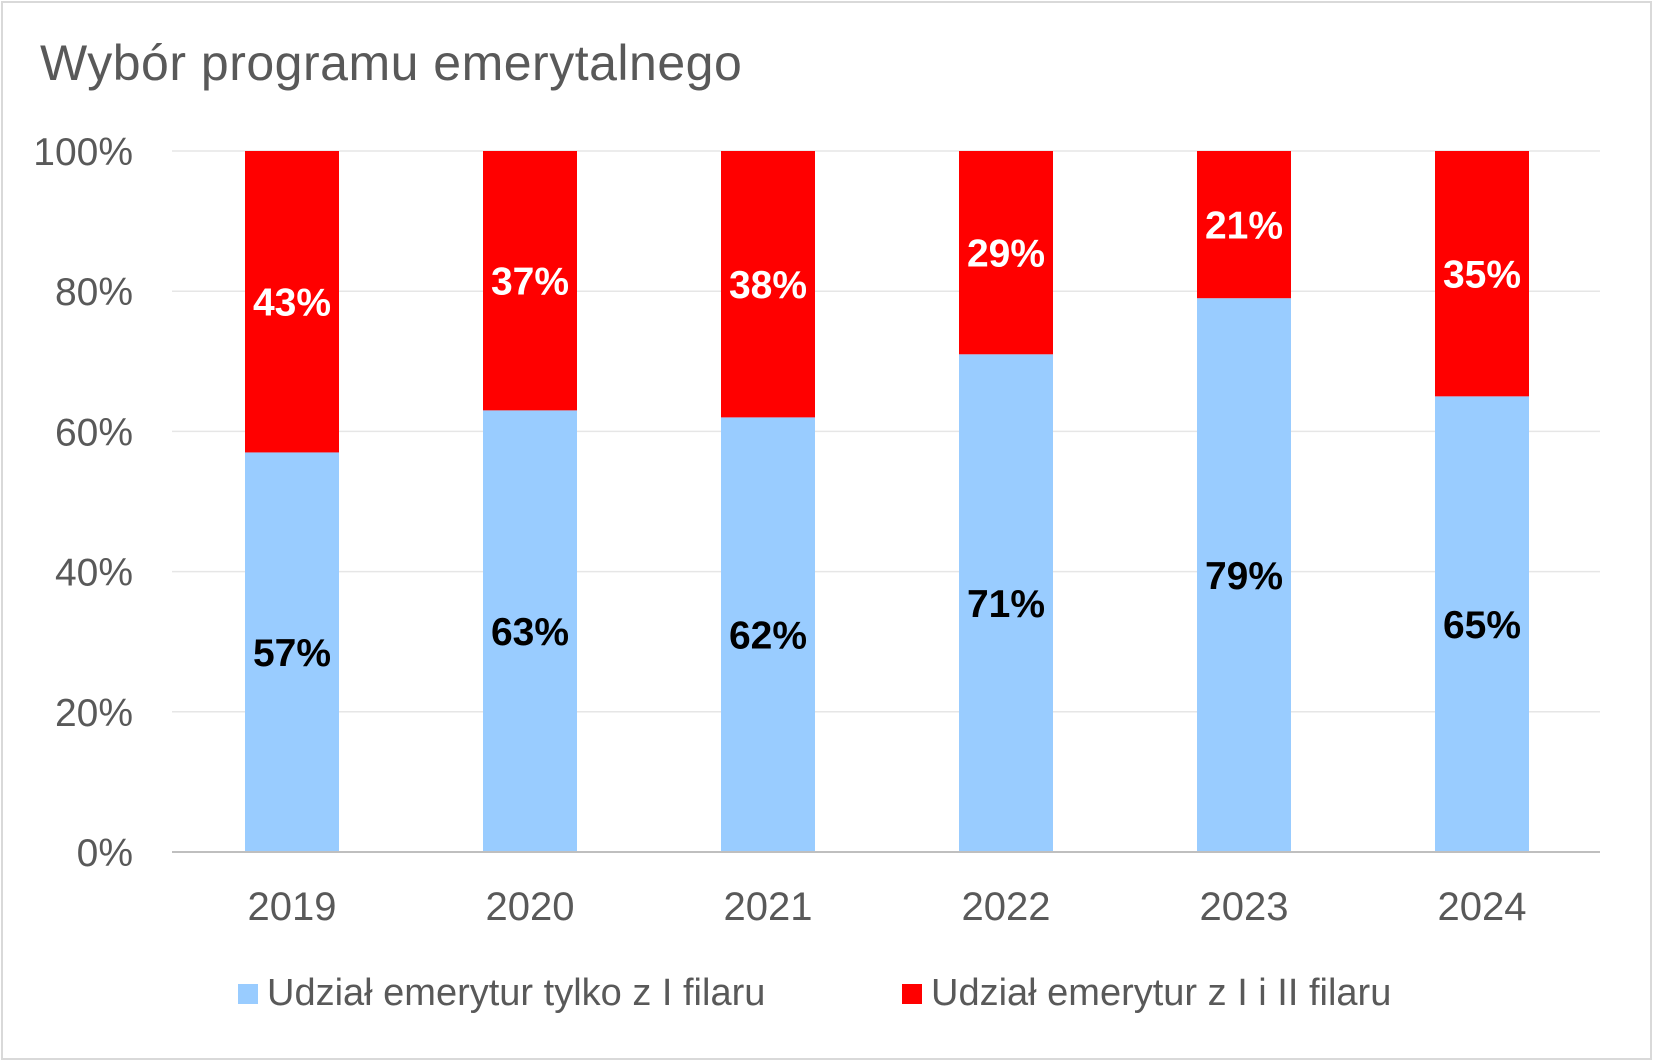 This screenshot has width=1653, height=1061. Describe the element at coordinates (94, 573) in the screenshot. I see `y-tick-label: 40%` at that location.